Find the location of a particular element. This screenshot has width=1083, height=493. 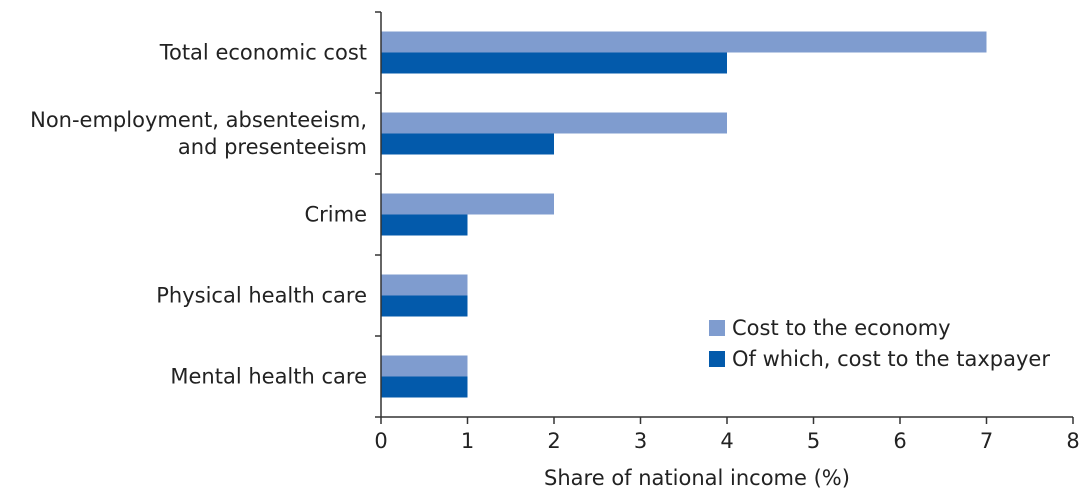

x-tick-label: 7 is located at coordinates (986, 441).